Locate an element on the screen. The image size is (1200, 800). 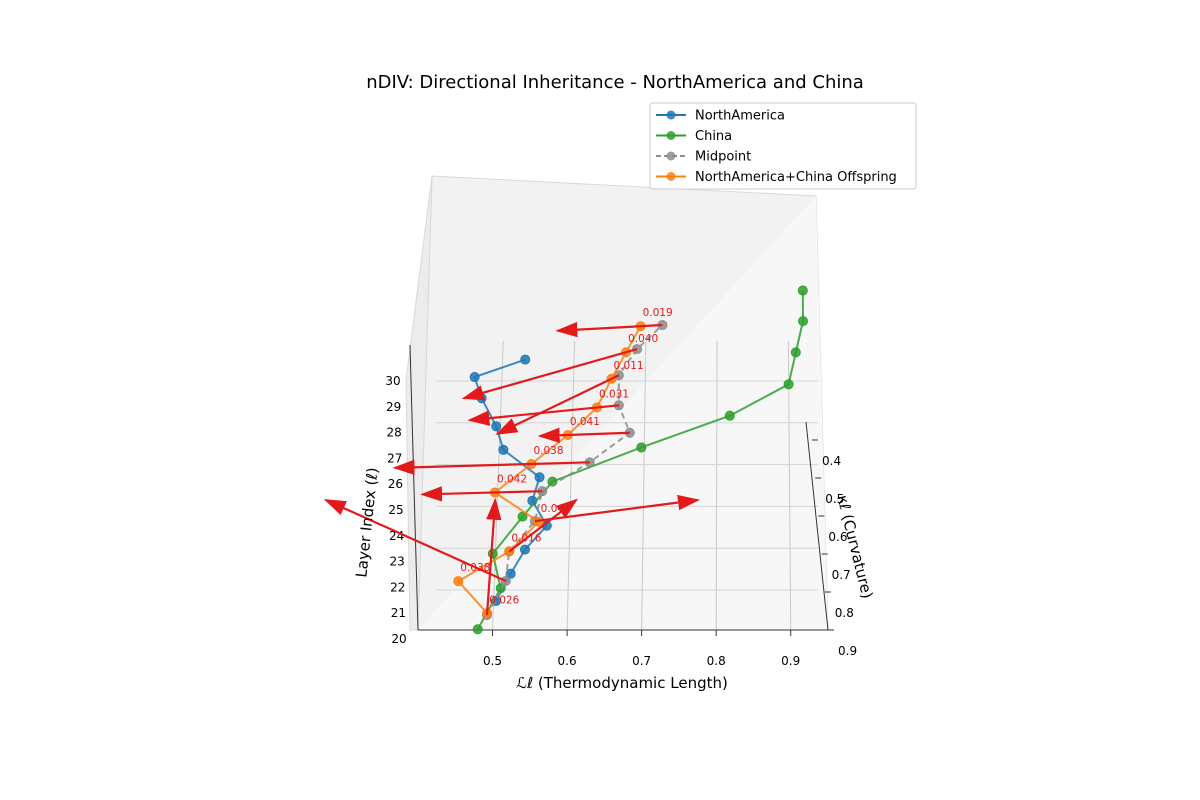
divergence-annotation: 0.011 is located at coordinates (629, 366).